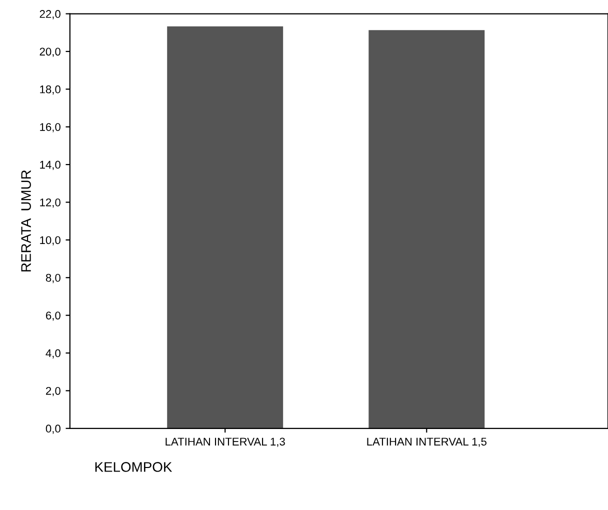  I want to click on y-tick-label: 6,0, so click(53, 316).